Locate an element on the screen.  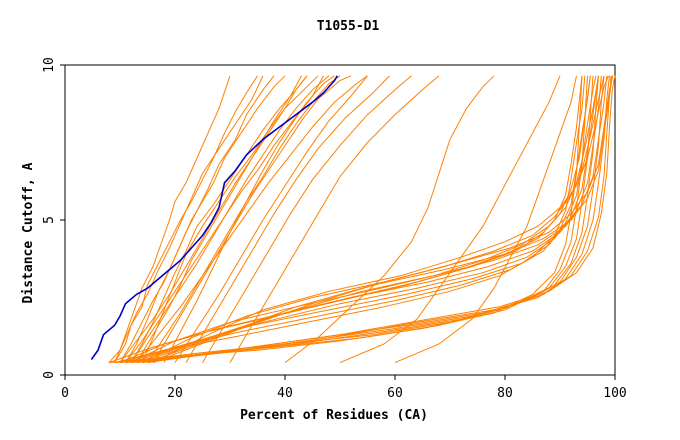
x-tick-label: 100 is located at coordinates (614, 393).